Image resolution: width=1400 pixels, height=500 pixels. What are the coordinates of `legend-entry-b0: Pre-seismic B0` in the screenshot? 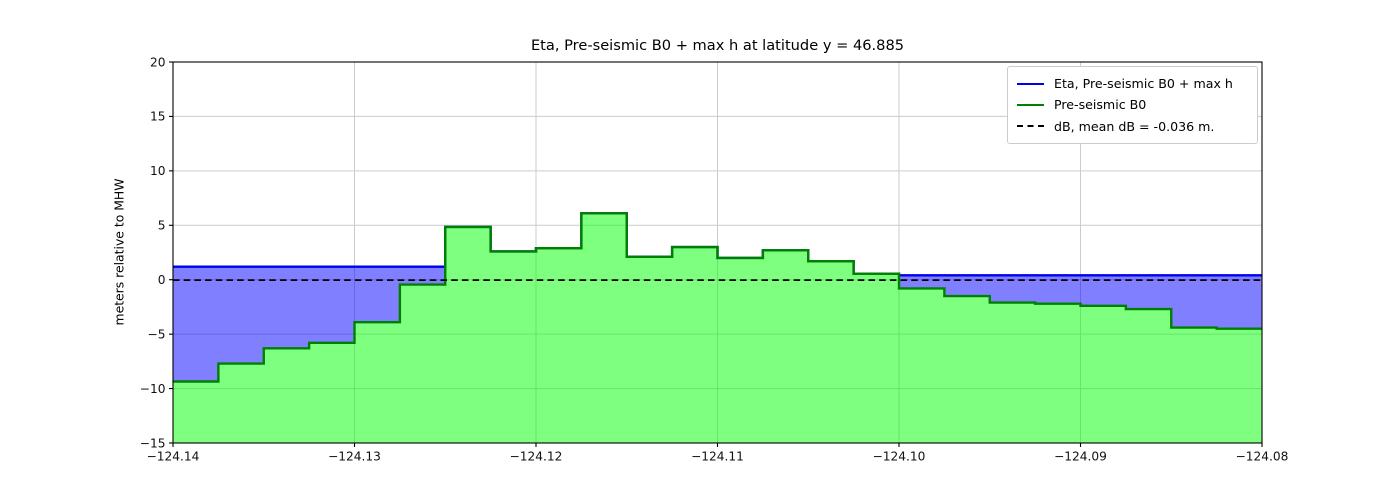 It's located at (1132, 104).